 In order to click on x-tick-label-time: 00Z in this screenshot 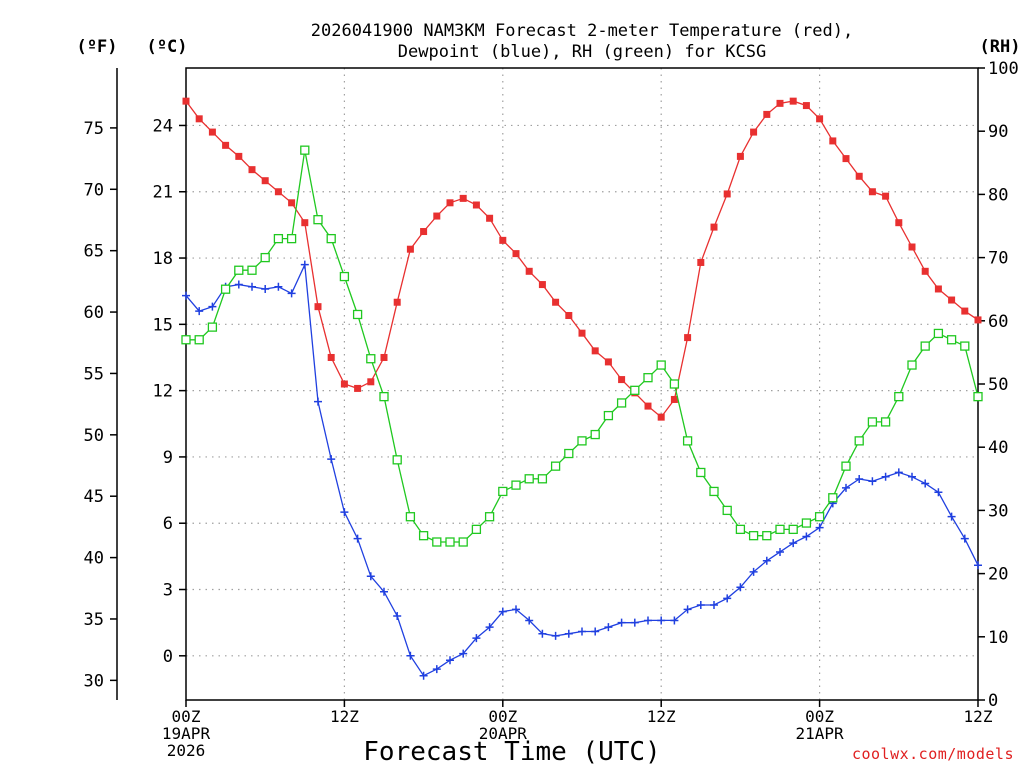, I will do `click(502, 716)`.